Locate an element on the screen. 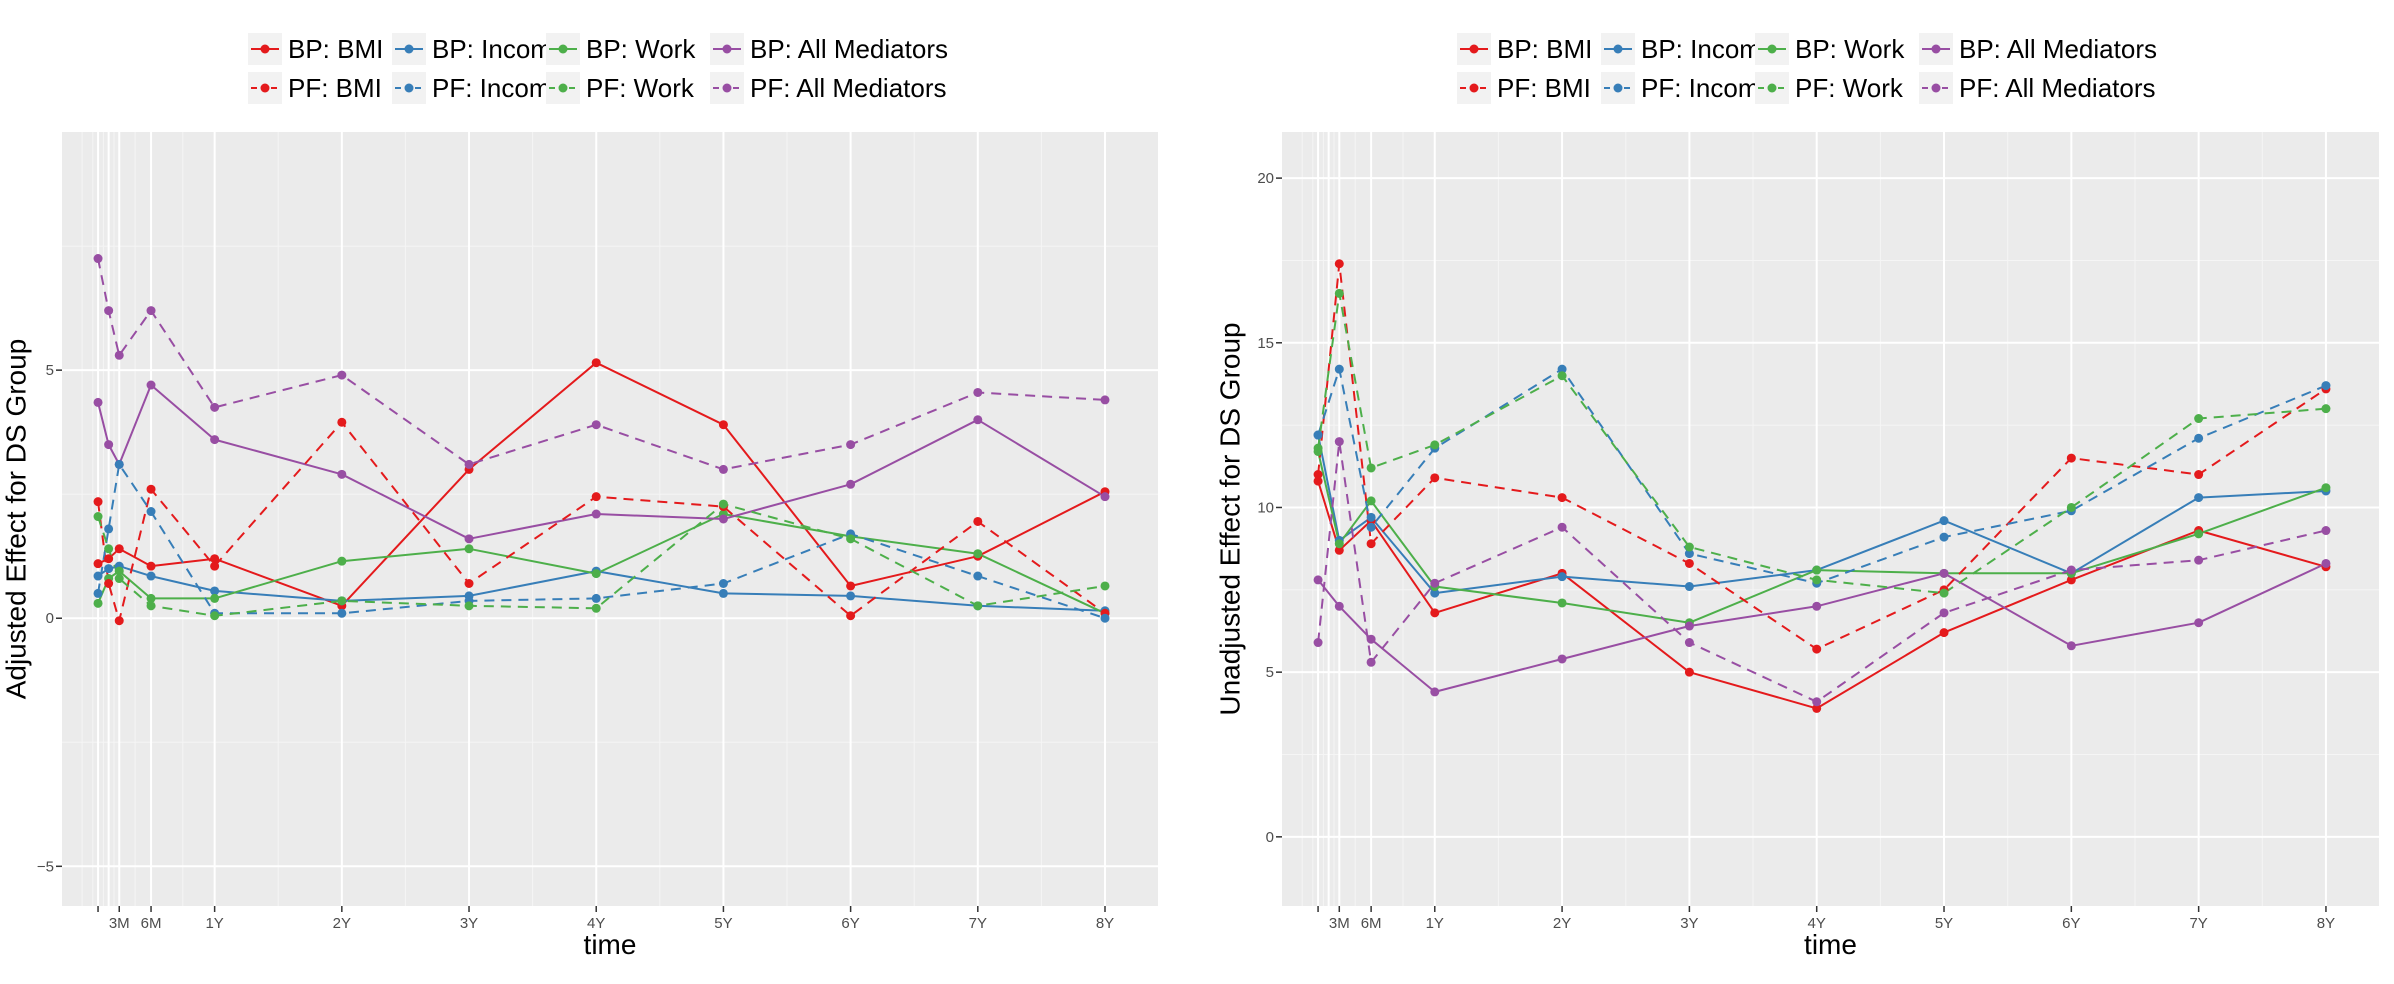  legend-label: BP: Work is located at coordinates (1850, 49).